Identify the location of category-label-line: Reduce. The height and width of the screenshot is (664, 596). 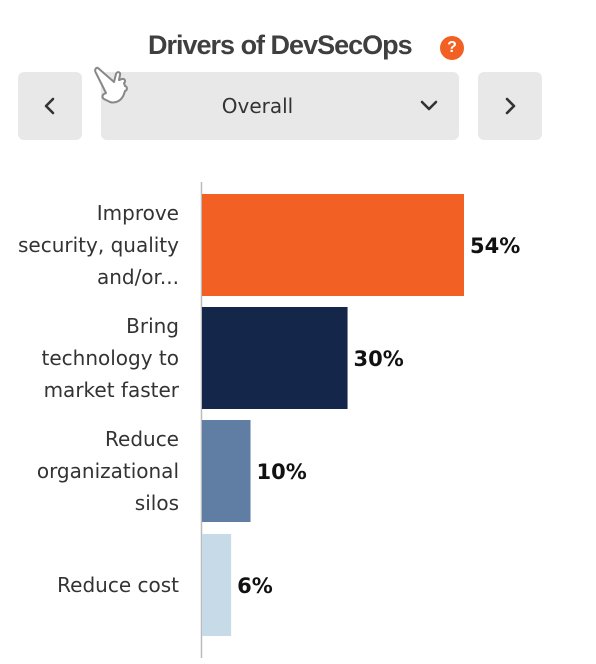
(142, 439).